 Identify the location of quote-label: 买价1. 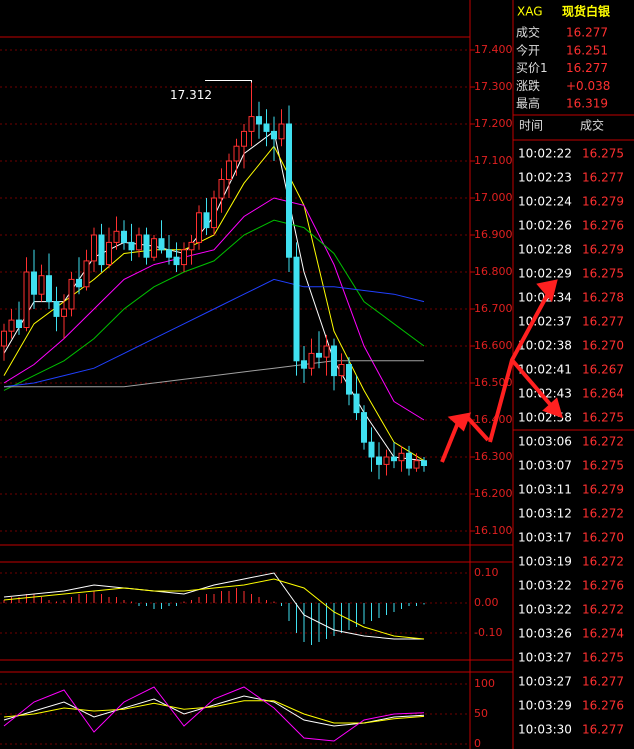
(532, 68).